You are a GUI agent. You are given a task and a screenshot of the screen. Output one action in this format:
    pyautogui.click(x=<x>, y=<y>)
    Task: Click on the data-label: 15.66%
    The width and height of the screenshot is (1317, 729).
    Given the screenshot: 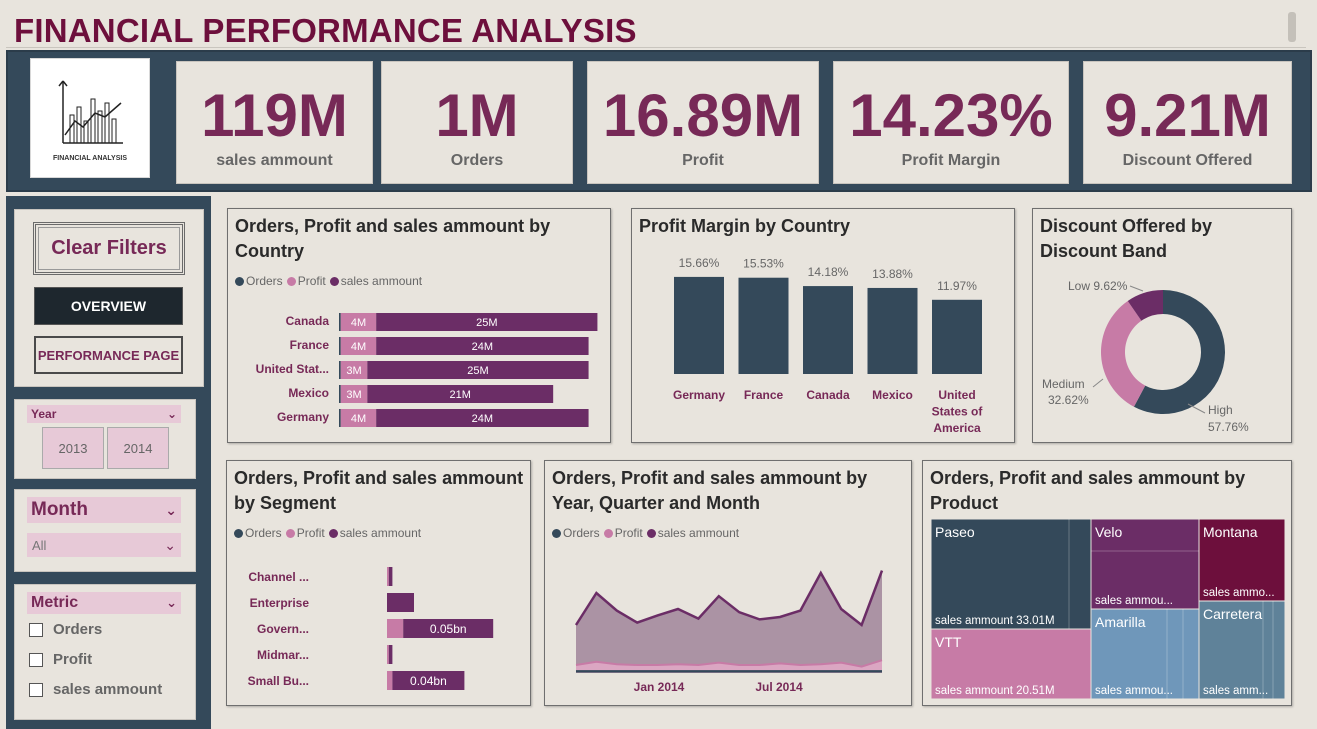 What is the action you would take?
    pyautogui.click(x=699, y=263)
    